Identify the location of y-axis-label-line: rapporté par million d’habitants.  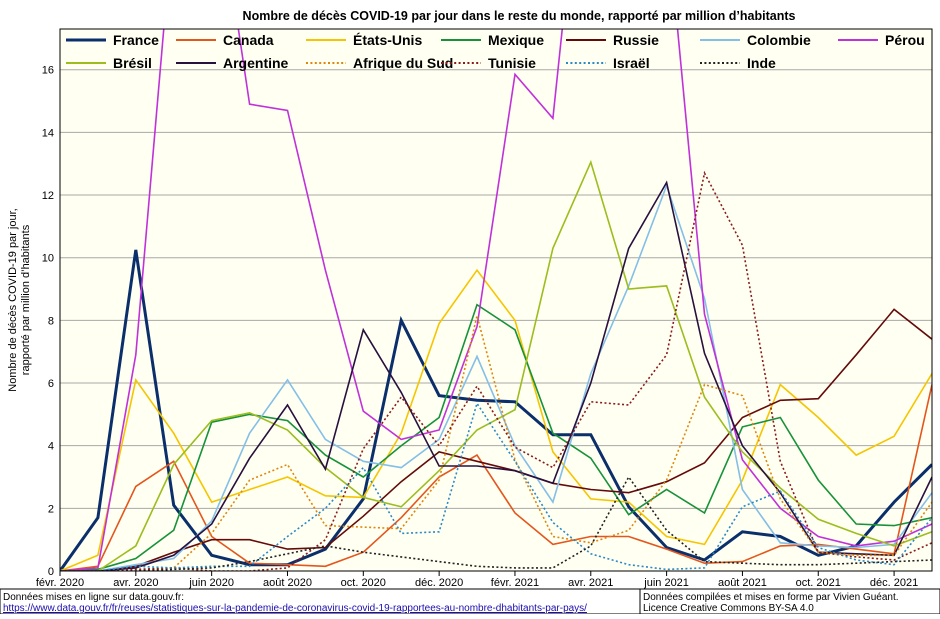
(26, 299).